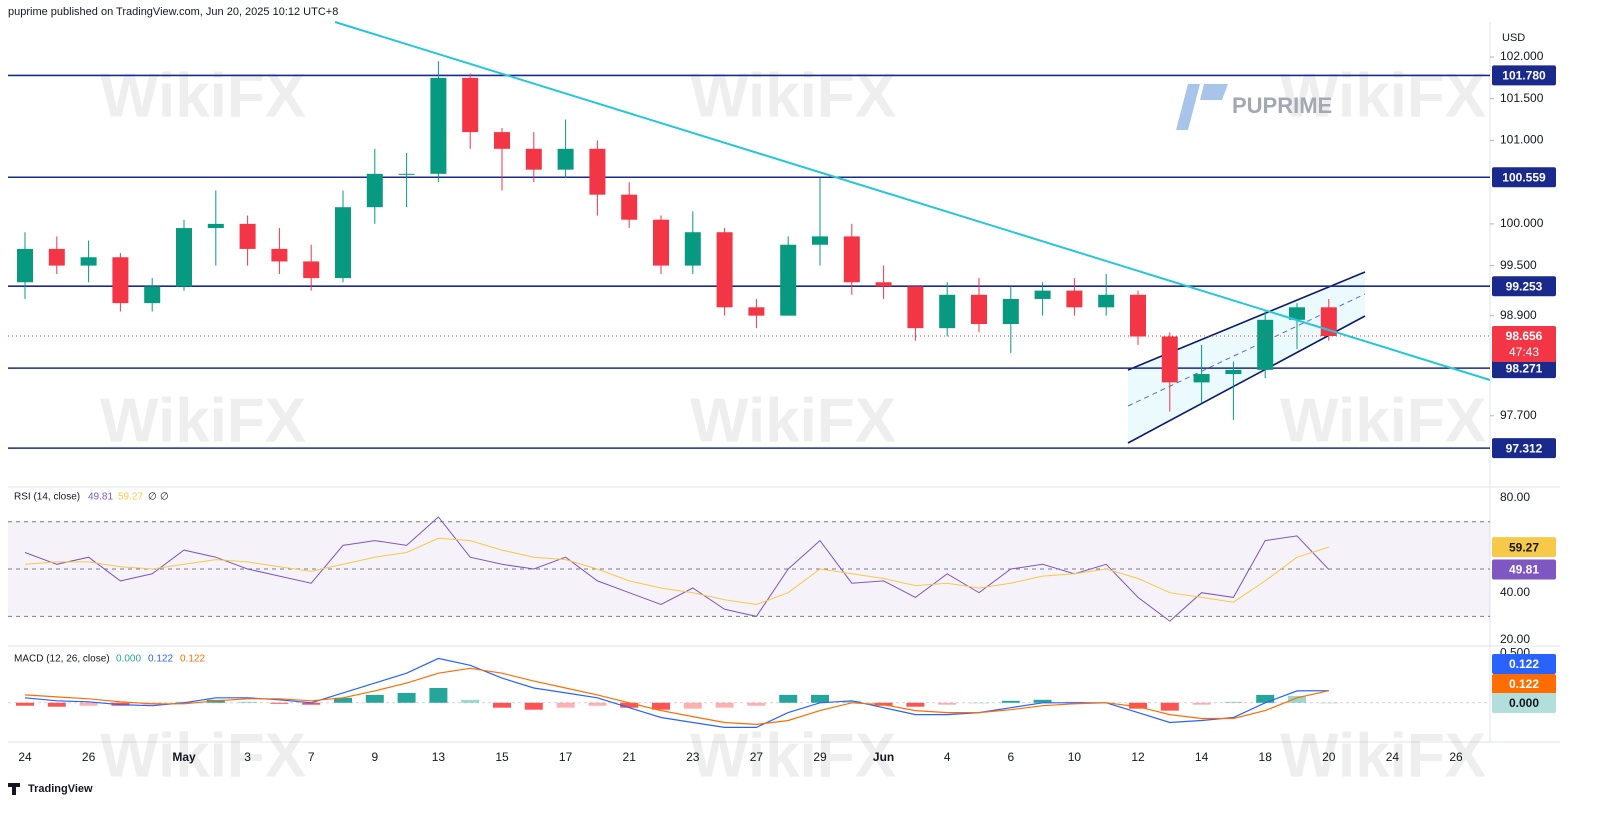  What do you see at coordinates (1515, 497) in the screenshot?
I see `y-tick-label: 80.00` at bounding box center [1515, 497].